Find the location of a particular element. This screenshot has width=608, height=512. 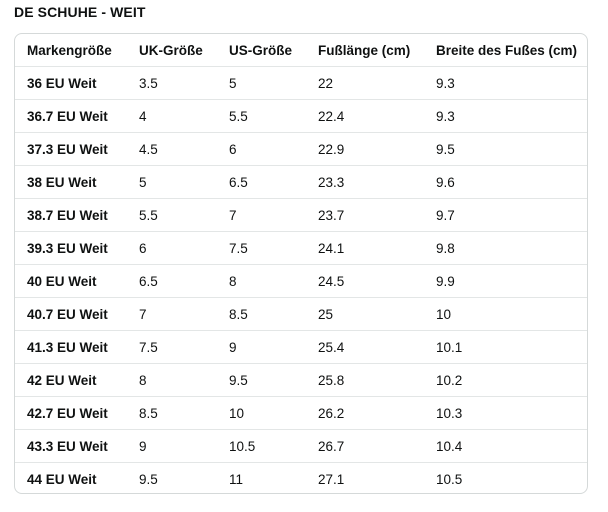

foot-length-cell: 25.8 is located at coordinates (365, 380).